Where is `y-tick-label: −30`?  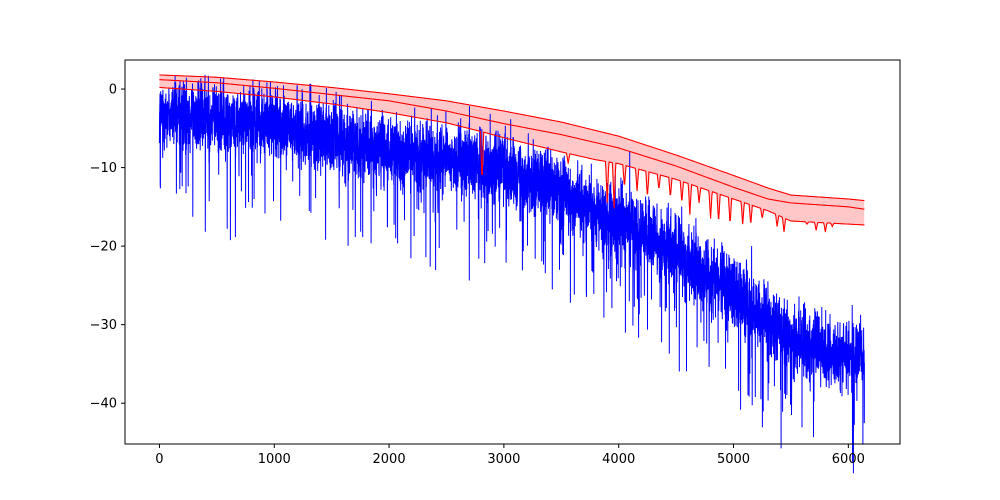 y-tick-label: −30 is located at coordinates (103, 325).